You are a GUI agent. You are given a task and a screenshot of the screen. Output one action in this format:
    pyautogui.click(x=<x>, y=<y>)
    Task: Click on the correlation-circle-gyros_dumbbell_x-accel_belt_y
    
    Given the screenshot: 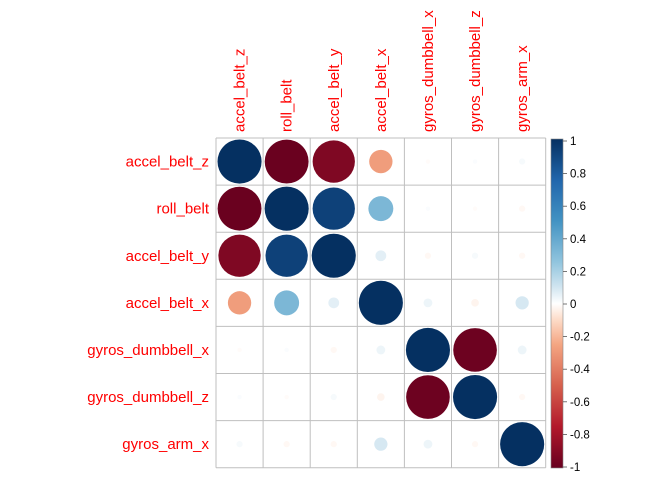 What is the action you would take?
    pyautogui.click(x=333, y=350)
    